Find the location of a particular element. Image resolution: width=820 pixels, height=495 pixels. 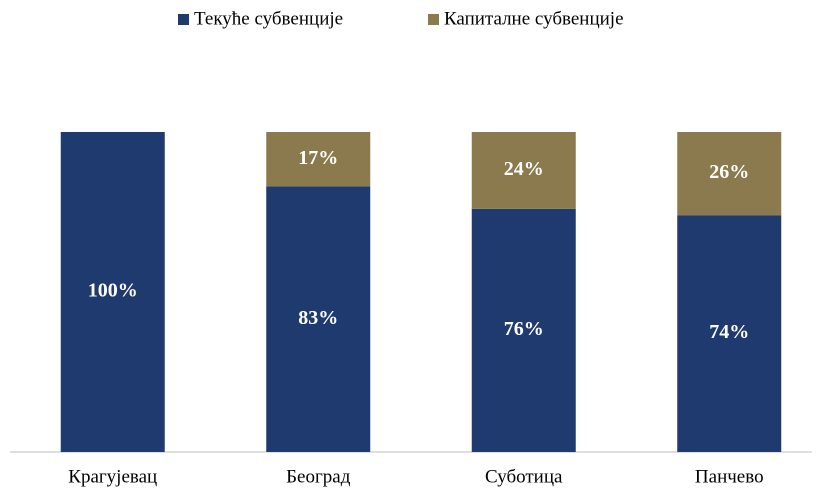

x-tick-label: Панчево is located at coordinates (729, 476).